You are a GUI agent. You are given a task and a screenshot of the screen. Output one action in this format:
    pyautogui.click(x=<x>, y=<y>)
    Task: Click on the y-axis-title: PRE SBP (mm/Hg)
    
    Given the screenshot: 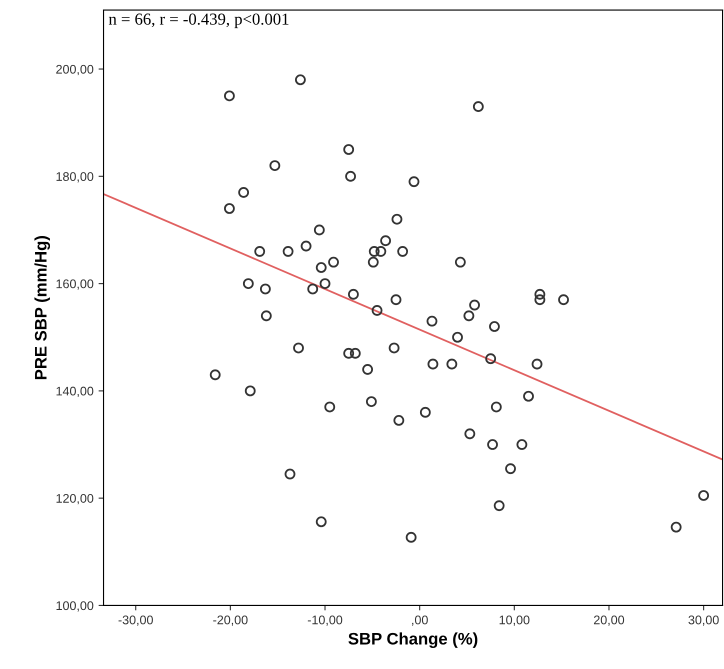 What is the action you would take?
    pyautogui.click(x=42, y=308)
    